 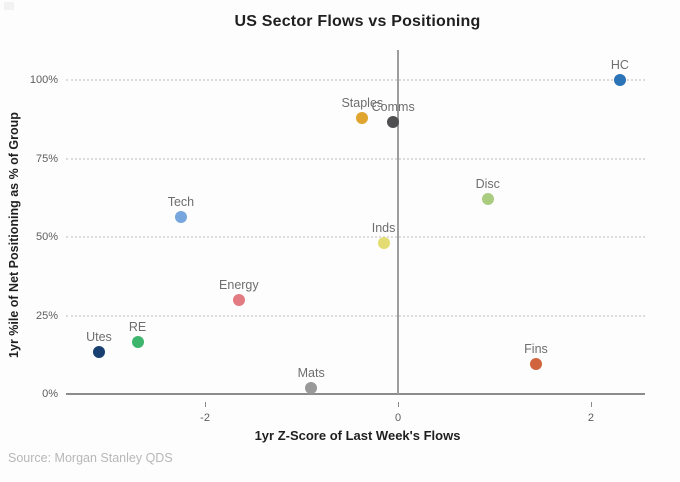 What do you see at coordinates (9, 6) in the screenshot?
I see `scan-artifact` at bounding box center [9, 6].